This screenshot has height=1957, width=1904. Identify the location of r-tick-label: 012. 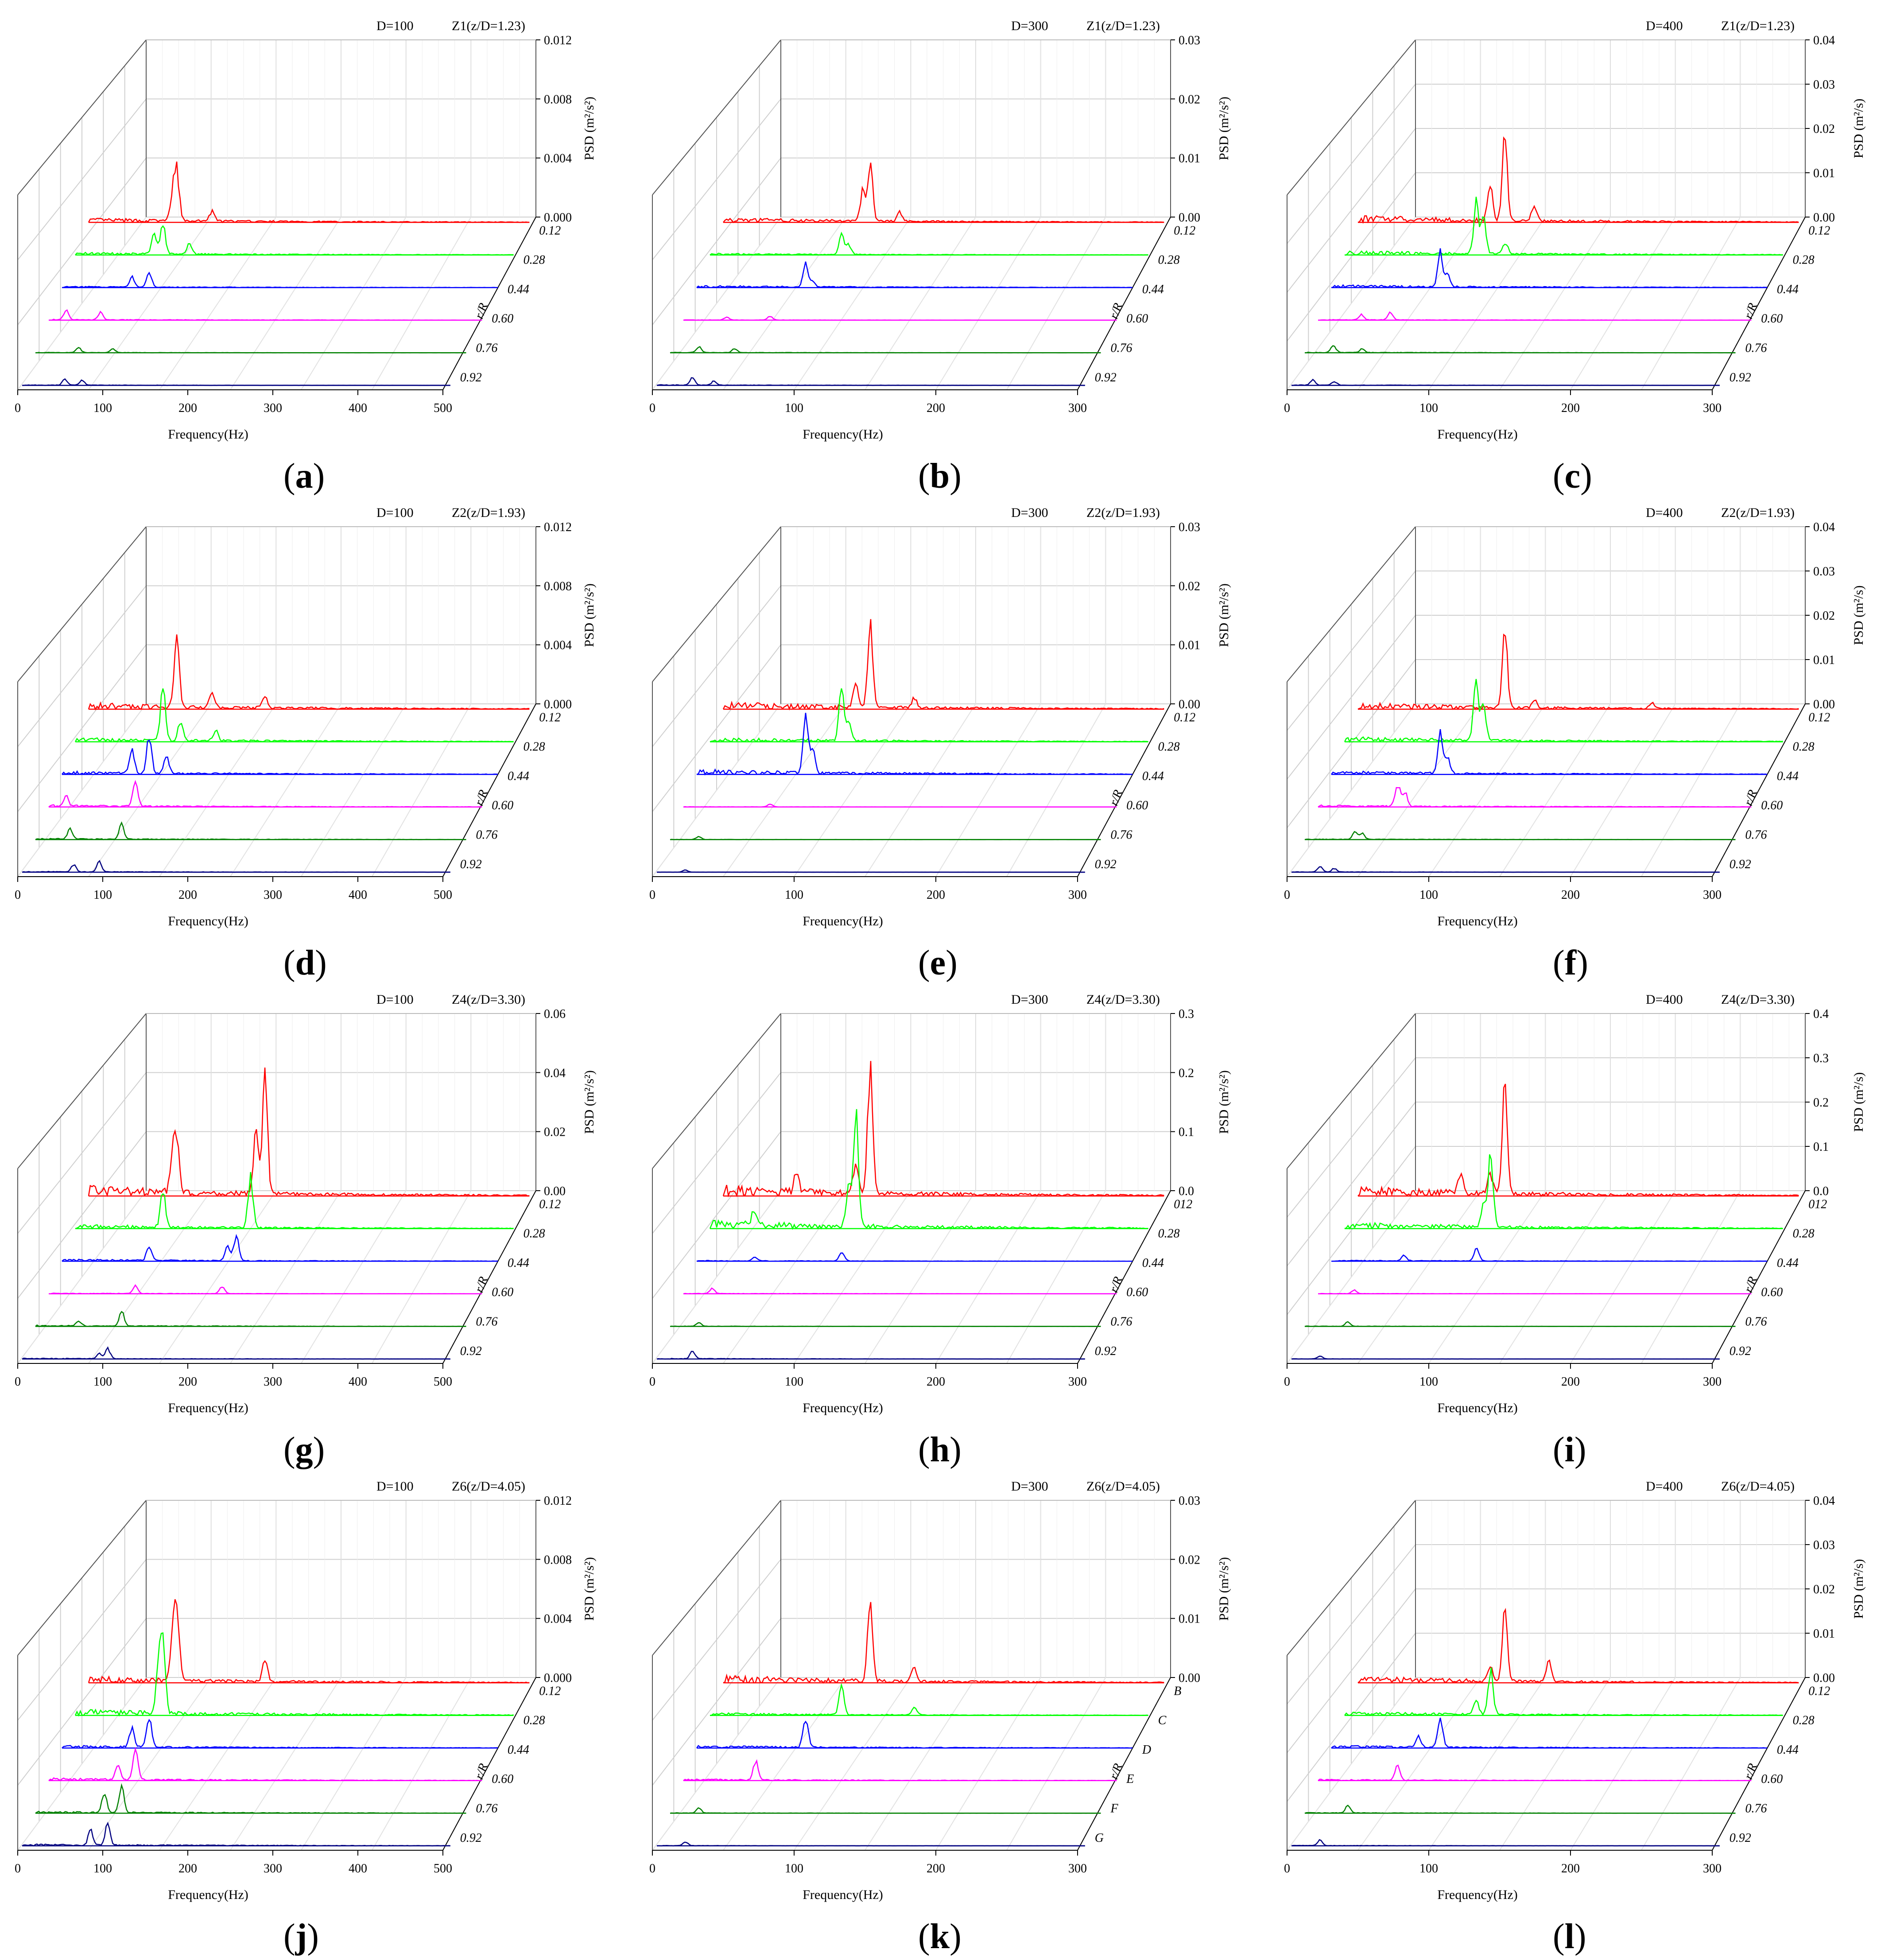
(1817, 1204).